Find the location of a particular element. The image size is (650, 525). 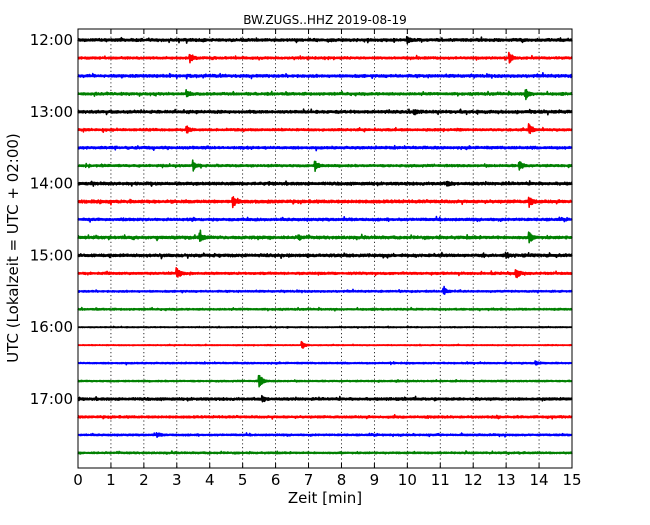

chart-title: BW.ZUGS..HHZ 2019-08-19 is located at coordinates (324, 20).